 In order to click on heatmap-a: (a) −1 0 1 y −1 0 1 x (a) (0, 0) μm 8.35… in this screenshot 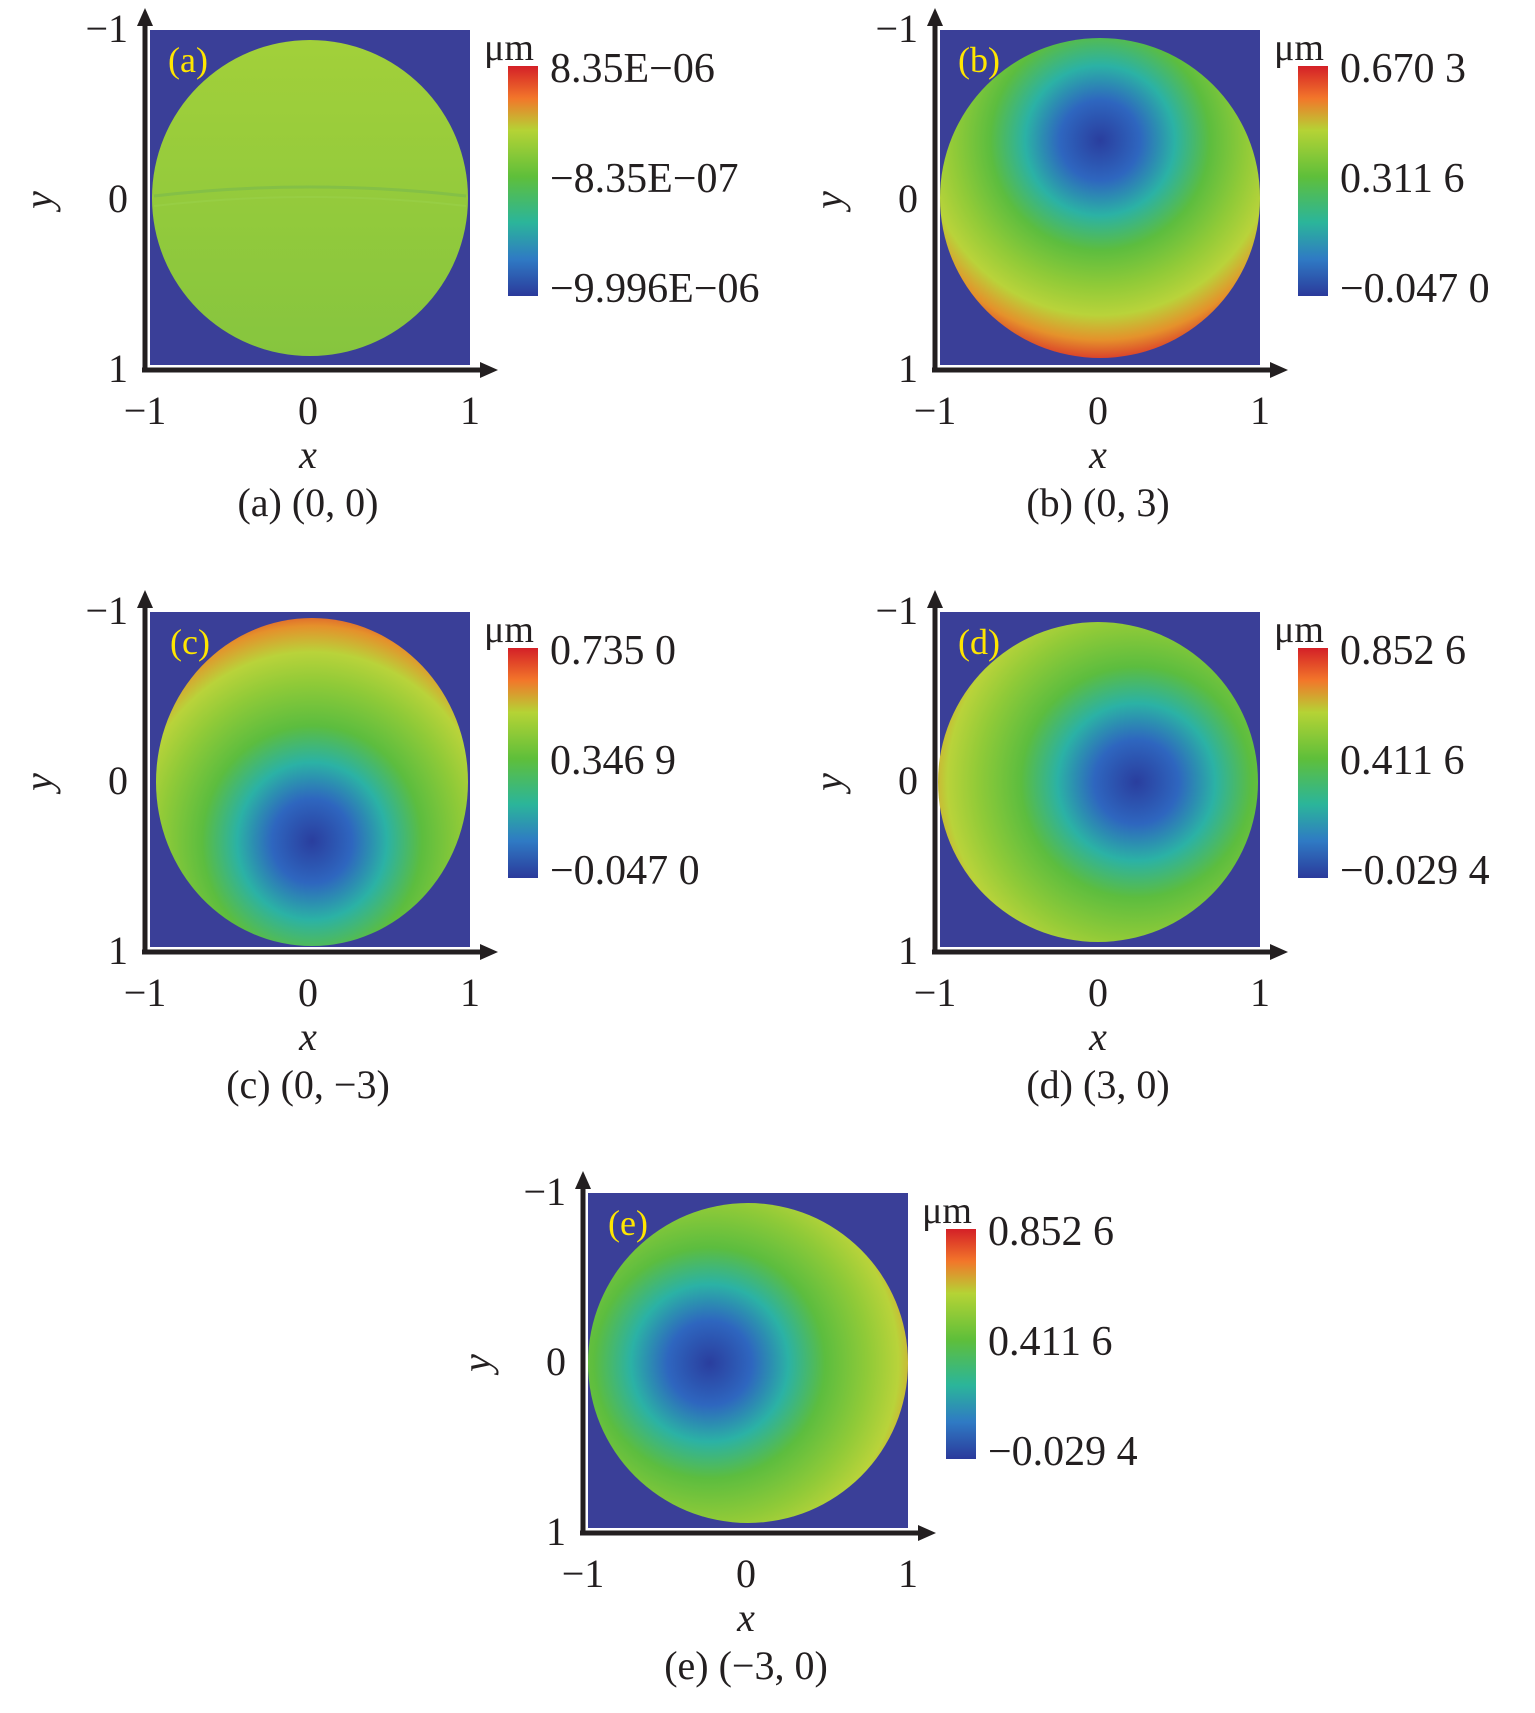, I will do `click(388, 265)`.